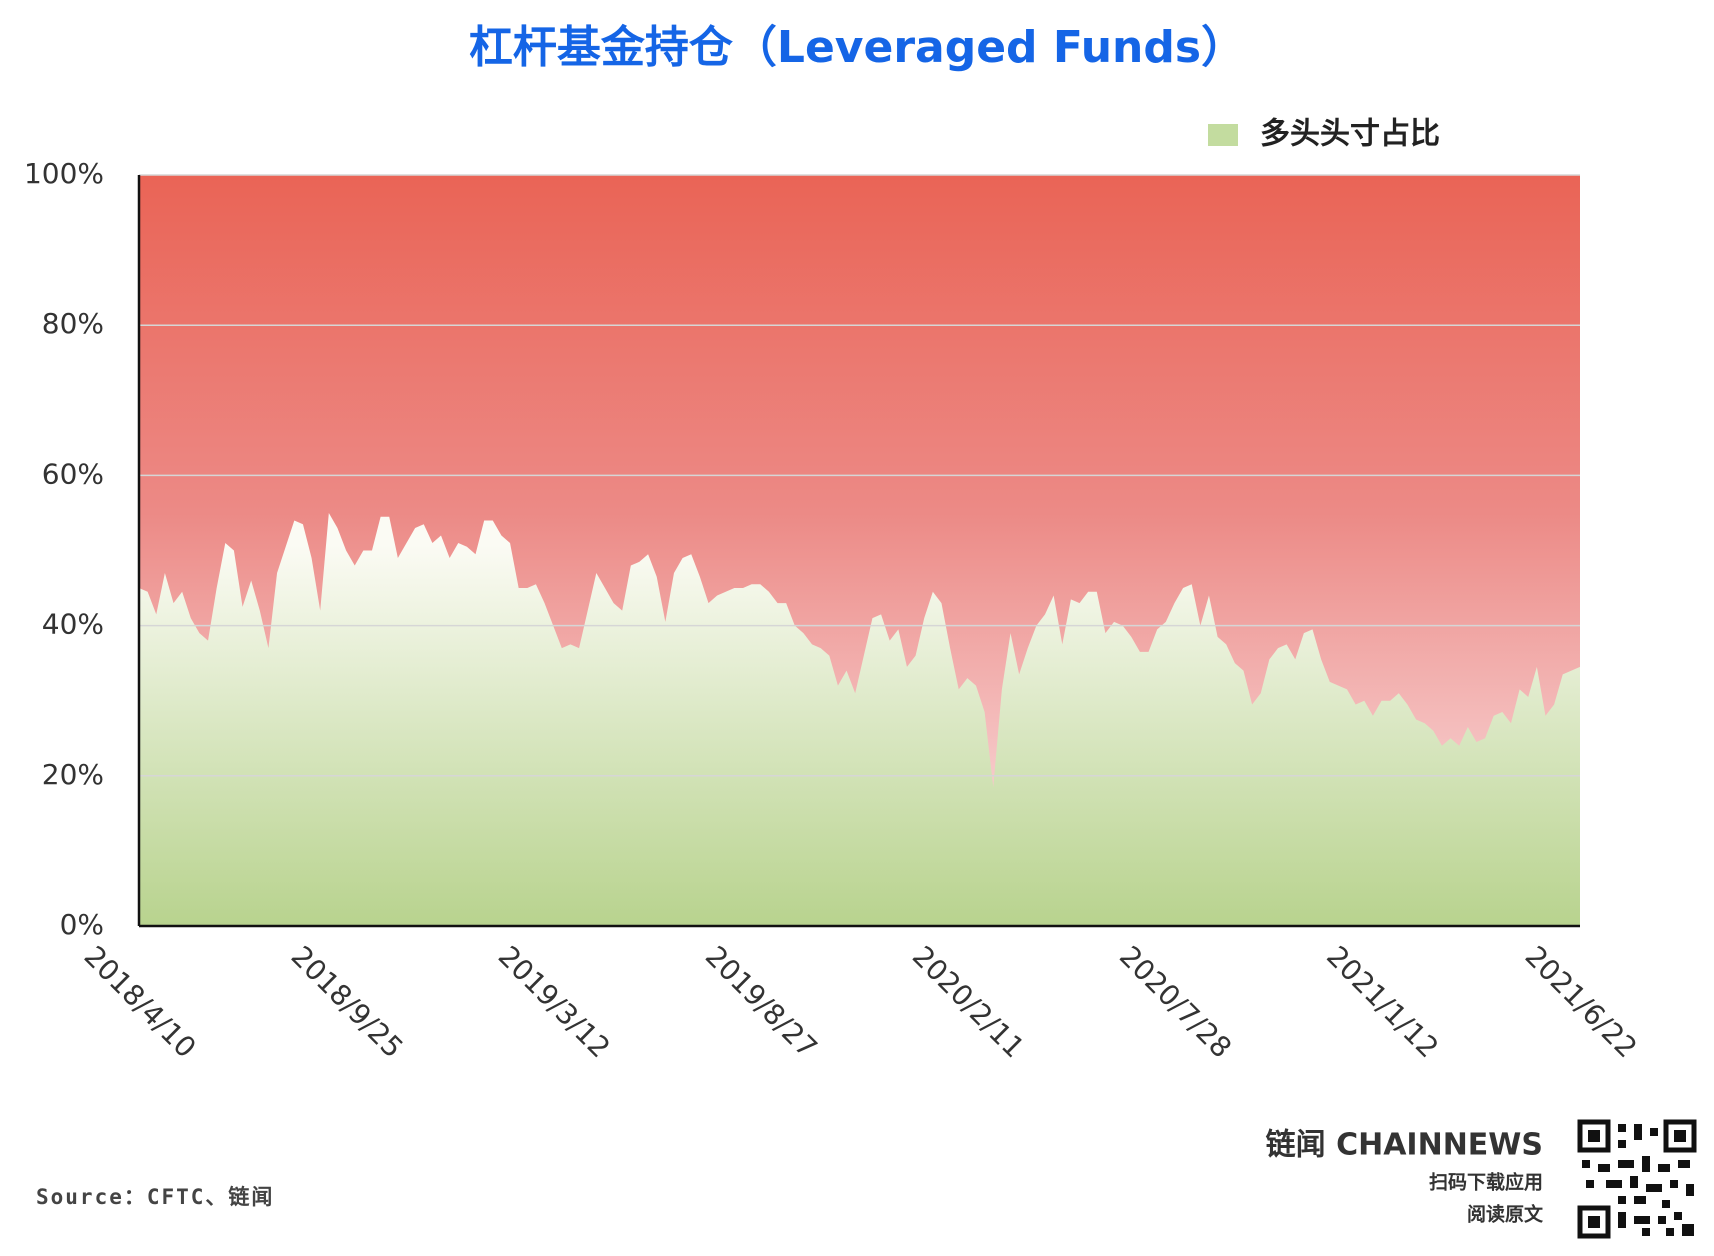 The height and width of the screenshot is (1256, 1714). Describe the element at coordinates (347, 1002) in the screenshot. I see `x-tick-label: 2018/9/25` at that location.